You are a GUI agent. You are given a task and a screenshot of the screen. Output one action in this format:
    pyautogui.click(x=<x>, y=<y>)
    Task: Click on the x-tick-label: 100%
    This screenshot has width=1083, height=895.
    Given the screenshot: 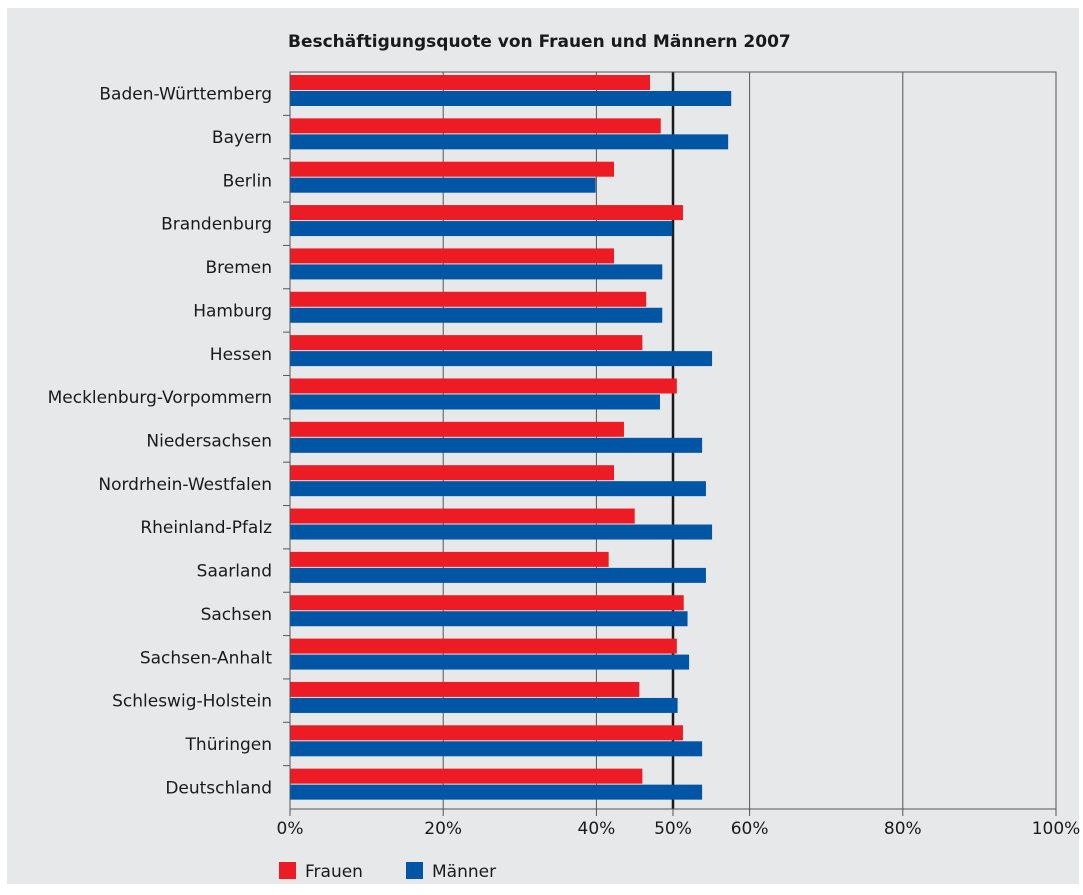 What is the action you would take?
    pyautogui.click(x=1056, y=829)
    